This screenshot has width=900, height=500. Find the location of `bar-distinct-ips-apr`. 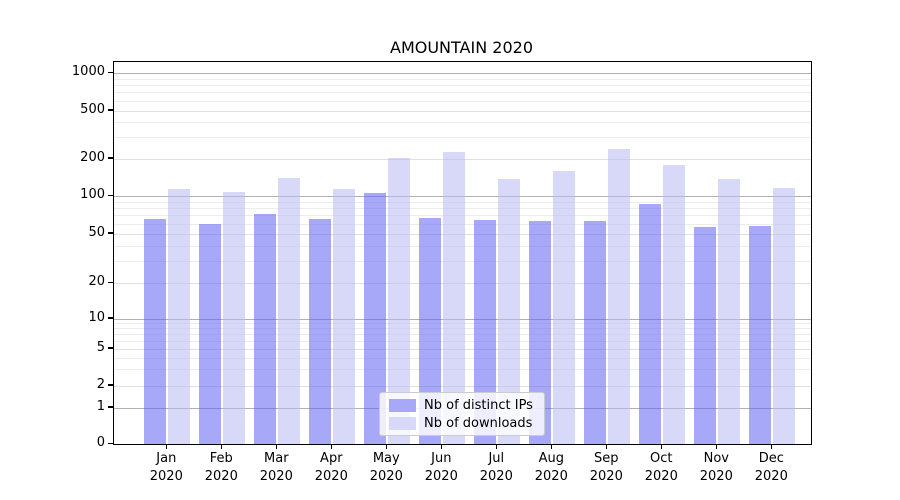

bar-distinct-ips-apr is located at coordinates (320, 331).